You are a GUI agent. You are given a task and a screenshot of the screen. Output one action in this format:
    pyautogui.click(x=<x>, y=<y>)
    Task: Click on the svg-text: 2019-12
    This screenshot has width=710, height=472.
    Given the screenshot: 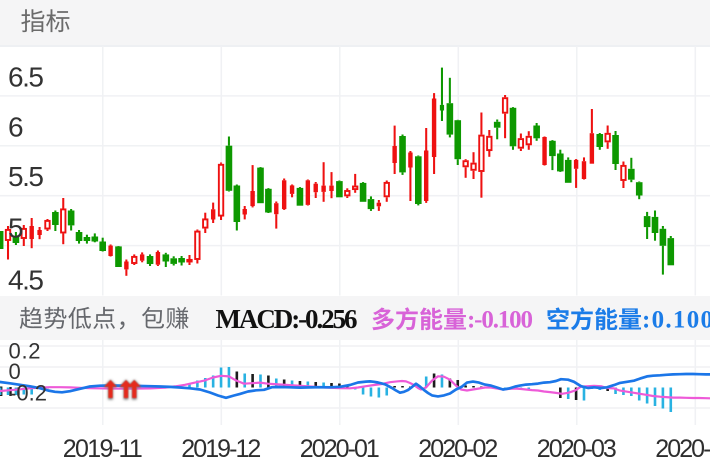 What is the action you would take?
    pyautogui.click(x=221, y=449)
    